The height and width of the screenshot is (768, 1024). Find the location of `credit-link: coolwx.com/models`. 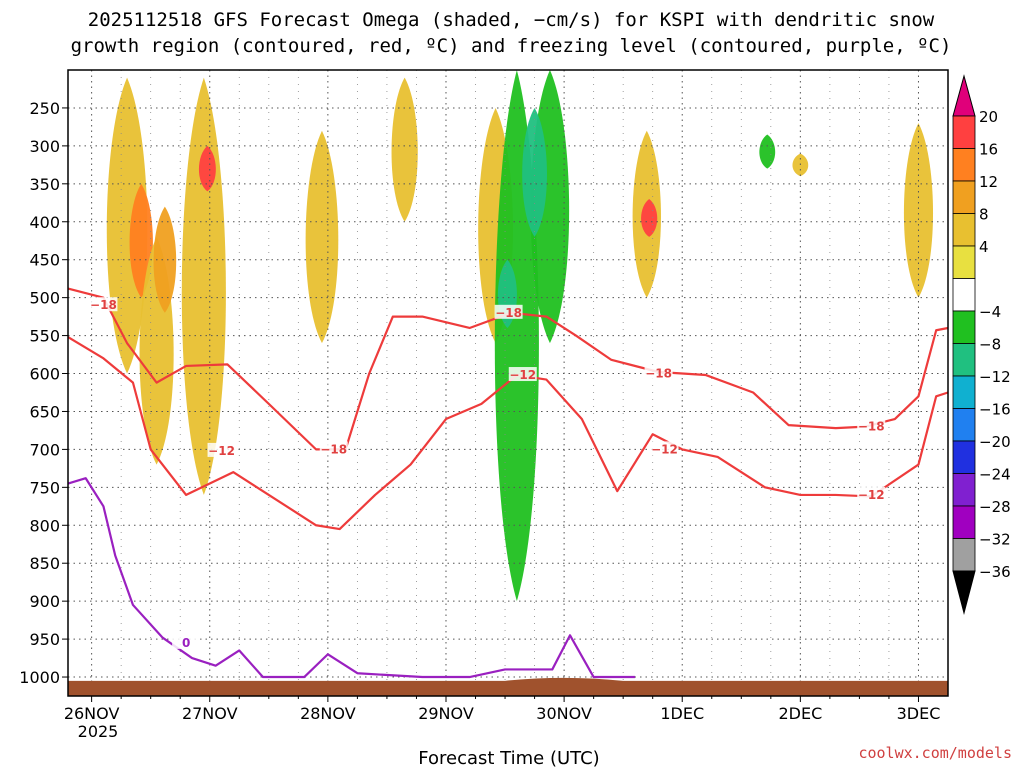

credit-link: coolwx.com/models is located at coordinates (935, 753).